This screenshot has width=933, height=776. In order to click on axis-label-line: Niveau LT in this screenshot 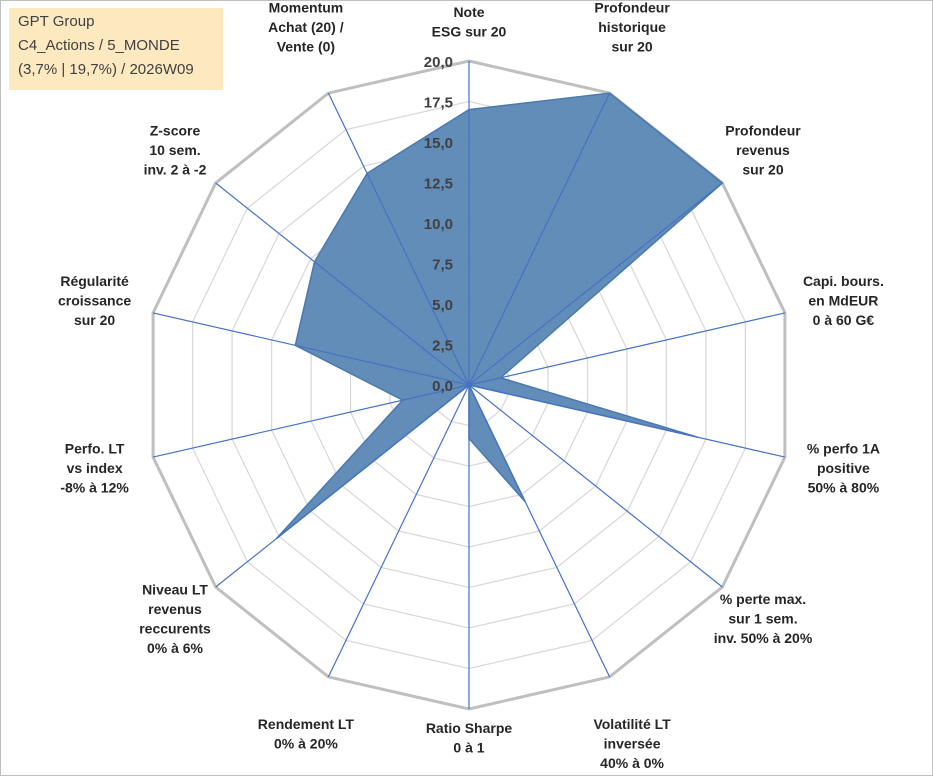, I will do `click(175, 589)`.